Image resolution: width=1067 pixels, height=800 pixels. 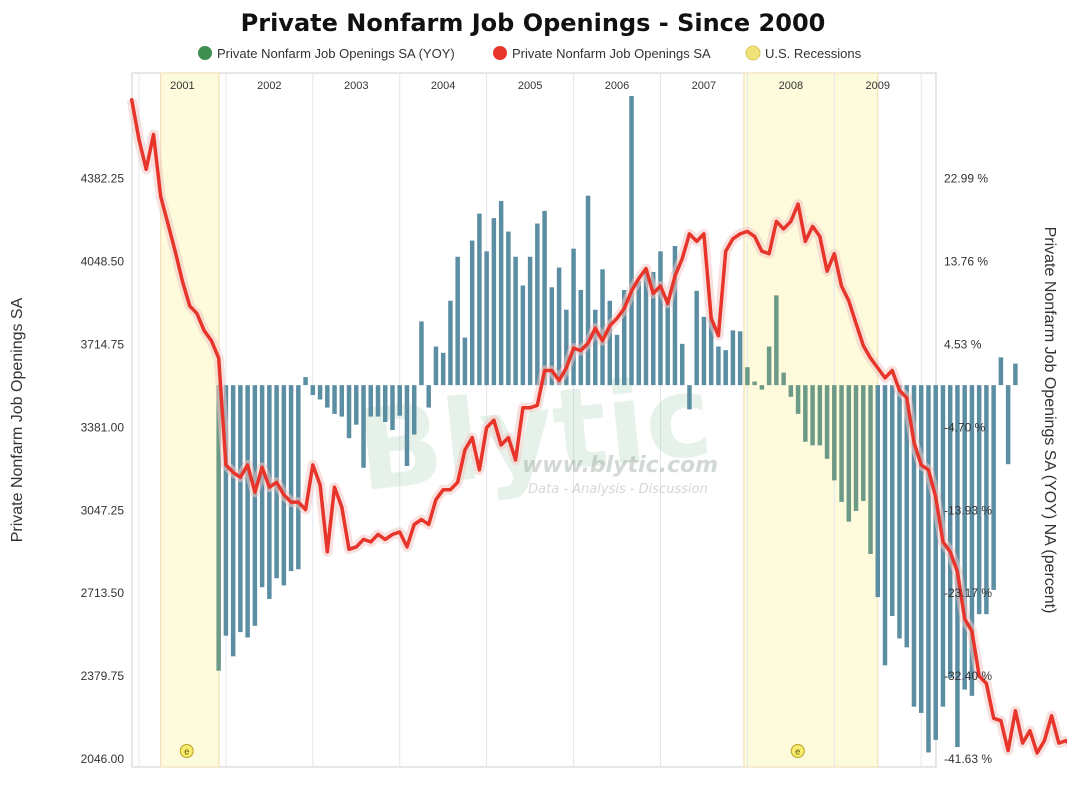 I want to click on year-label: 2004, so click(x=443, y=86).